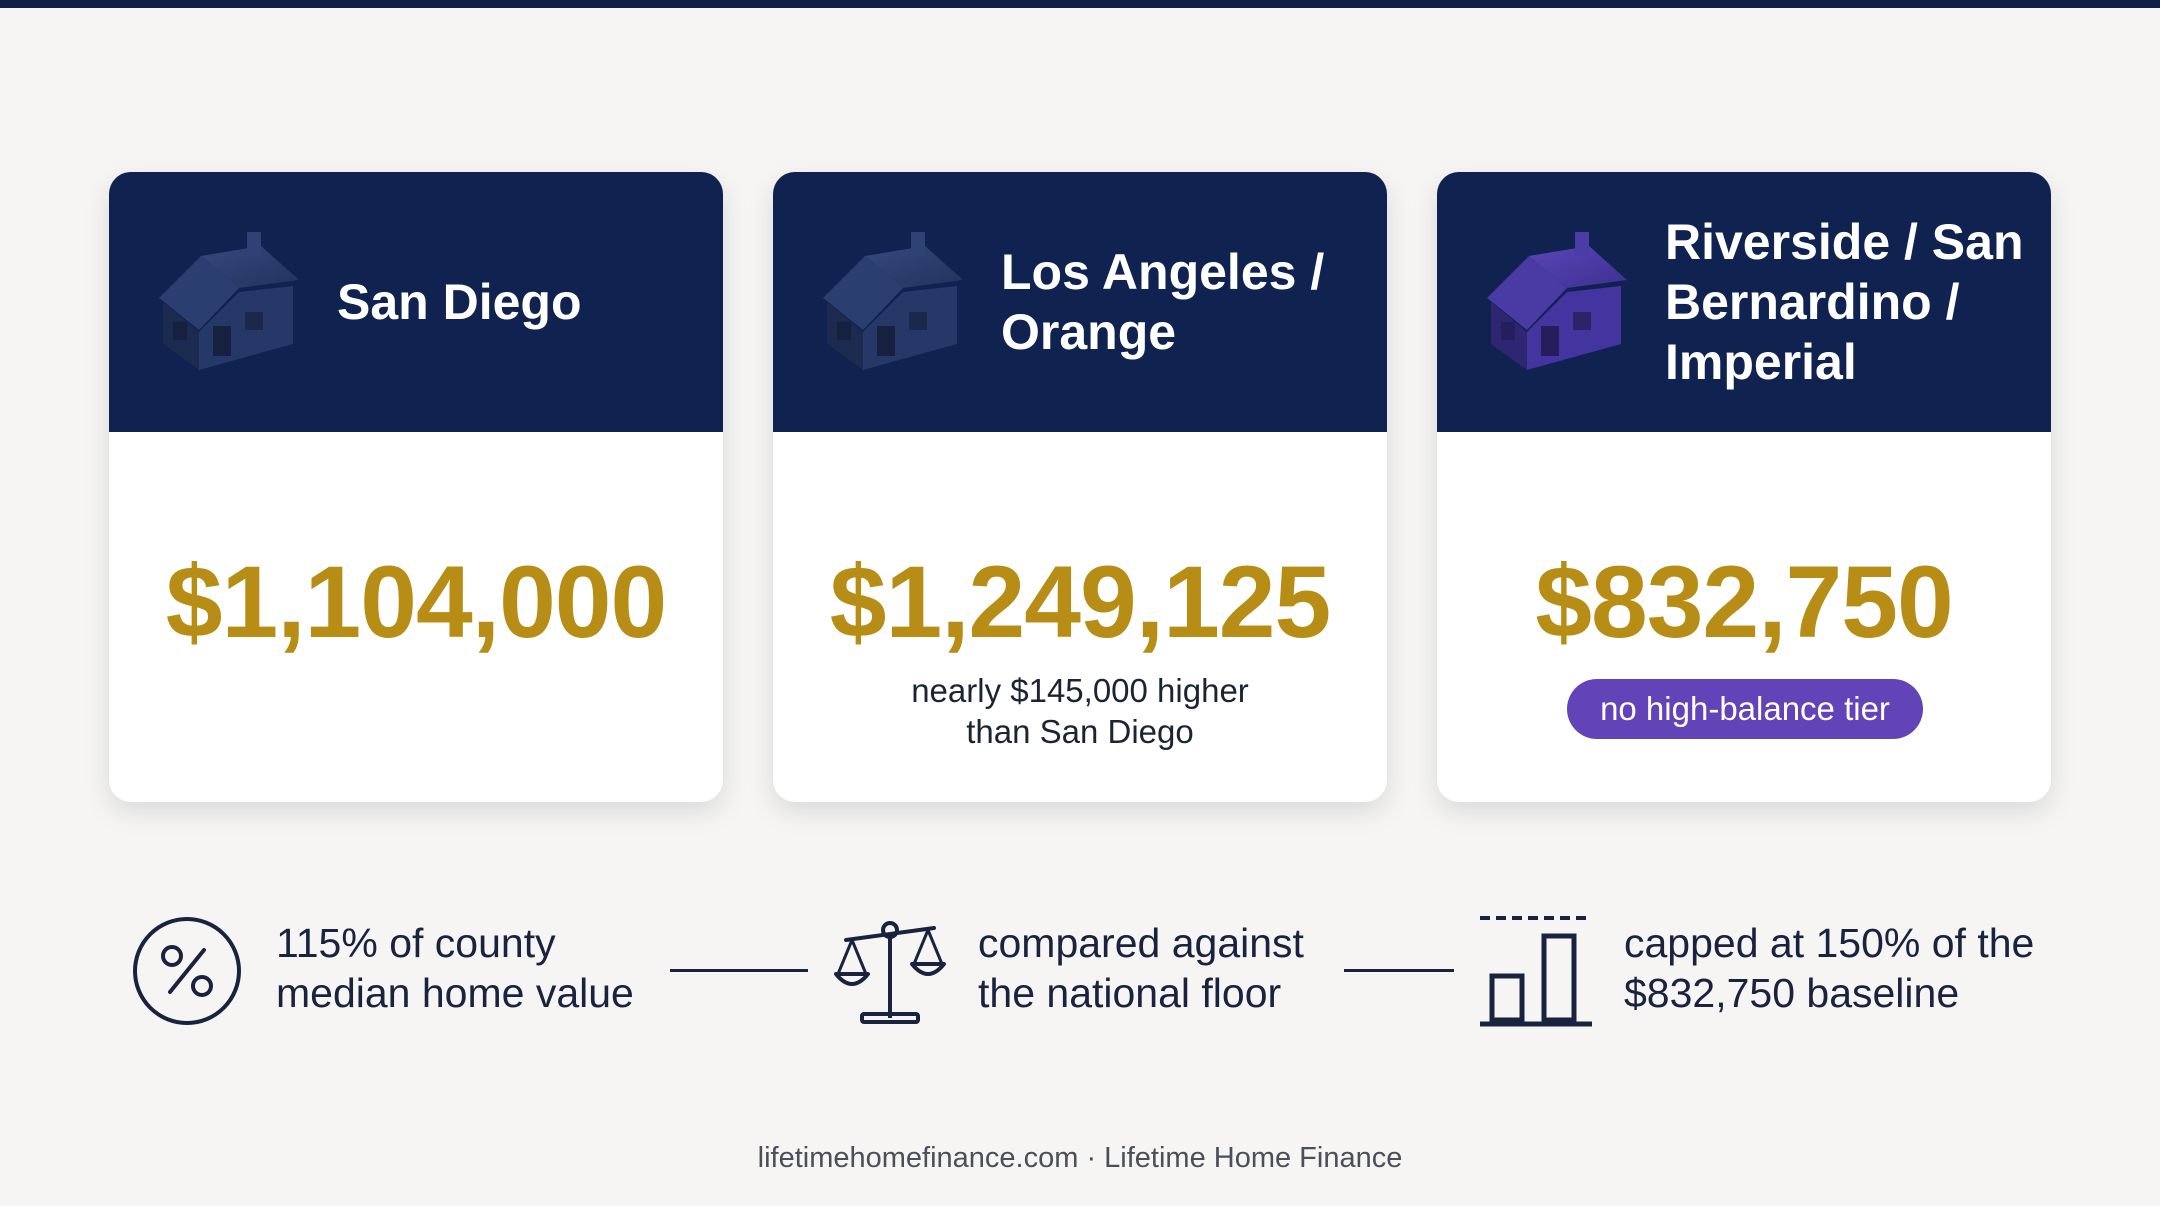 The height and width of the screenshot is (1206, 2160). Describe the element at coordinates (1089, 332) in the screenshot. I see `card-title-line: Orange` at that location.